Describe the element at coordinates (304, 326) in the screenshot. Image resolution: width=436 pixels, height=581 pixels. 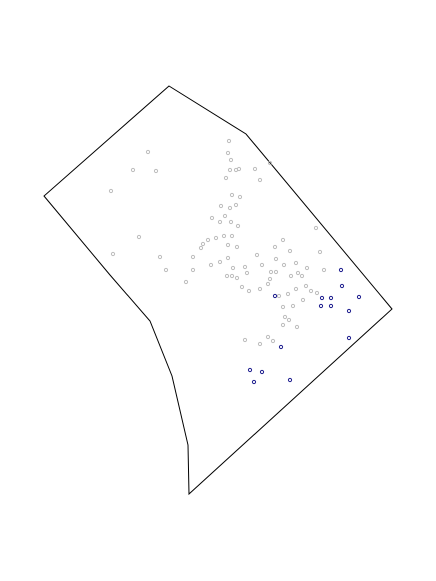
I see `point-layer-blue` at that location.